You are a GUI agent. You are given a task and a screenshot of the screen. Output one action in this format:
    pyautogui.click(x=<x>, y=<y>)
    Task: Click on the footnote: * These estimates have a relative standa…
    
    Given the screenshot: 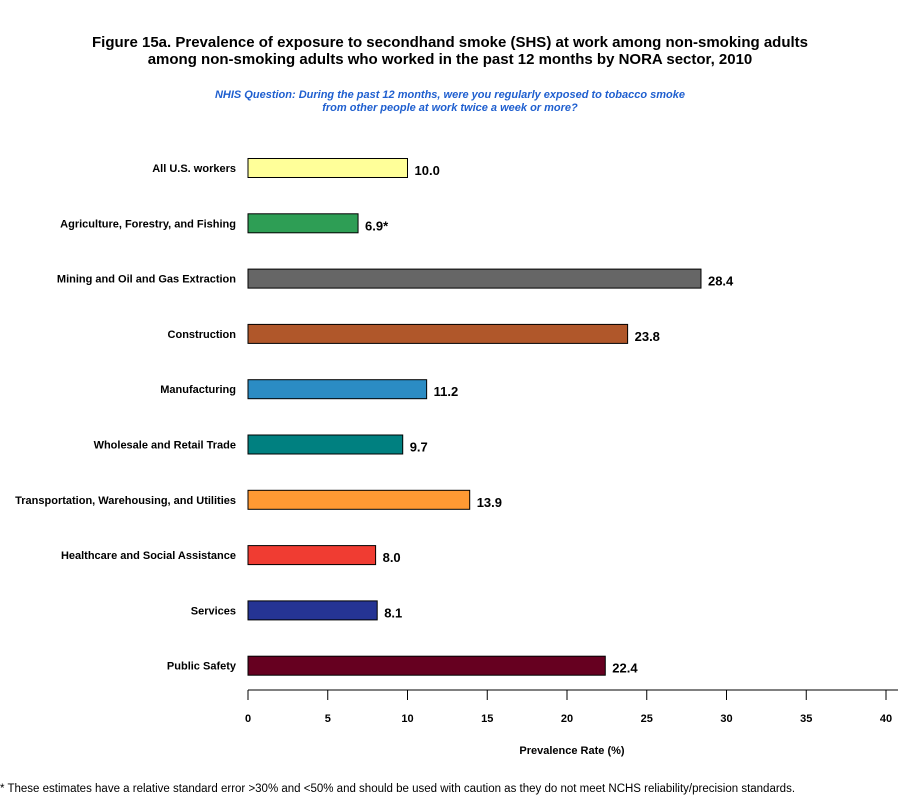 What is the action you would take?
    pyautogui.click(x=398, y=789)
    